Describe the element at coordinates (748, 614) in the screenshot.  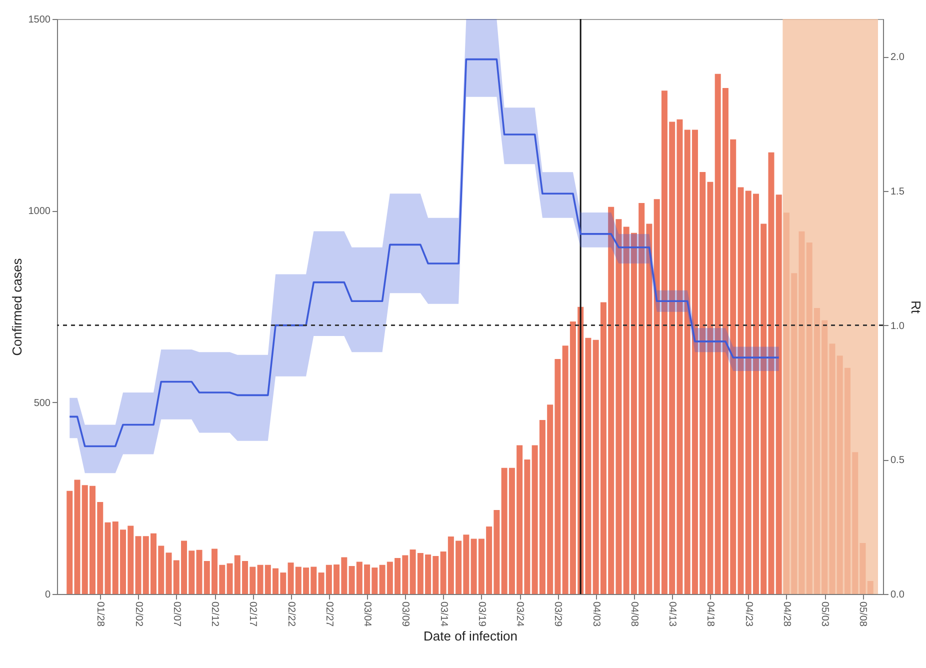
I see `x-tick-label: 04/23` at that location.